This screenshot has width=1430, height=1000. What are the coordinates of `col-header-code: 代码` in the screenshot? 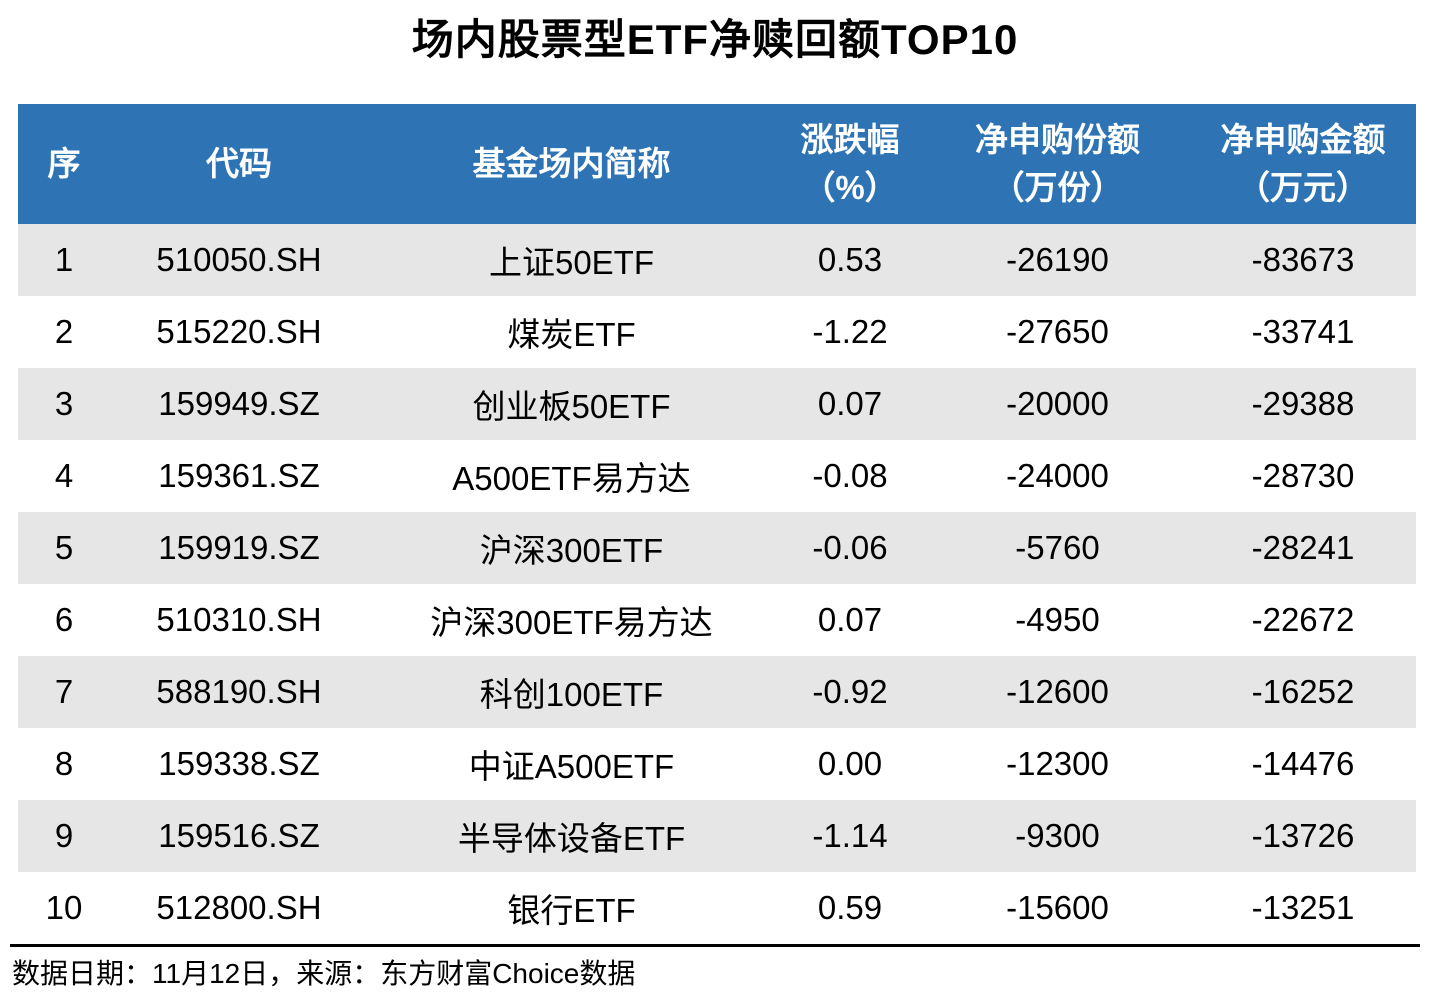 It's located at (239, 164).